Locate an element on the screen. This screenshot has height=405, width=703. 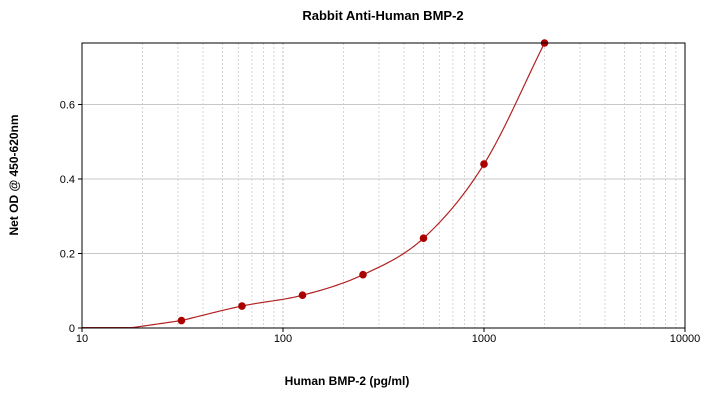
y-tick-label: 0.4 is located at coordinates (67, 180).